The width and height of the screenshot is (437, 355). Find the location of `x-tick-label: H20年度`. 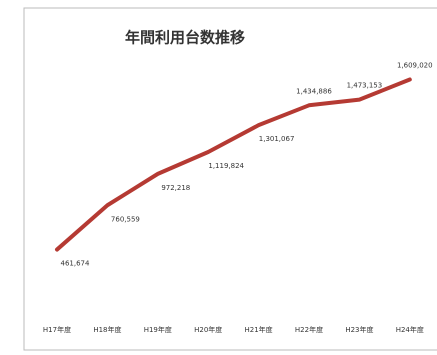

x-tick-label: H20年度 is located at coordinates (208, 329).